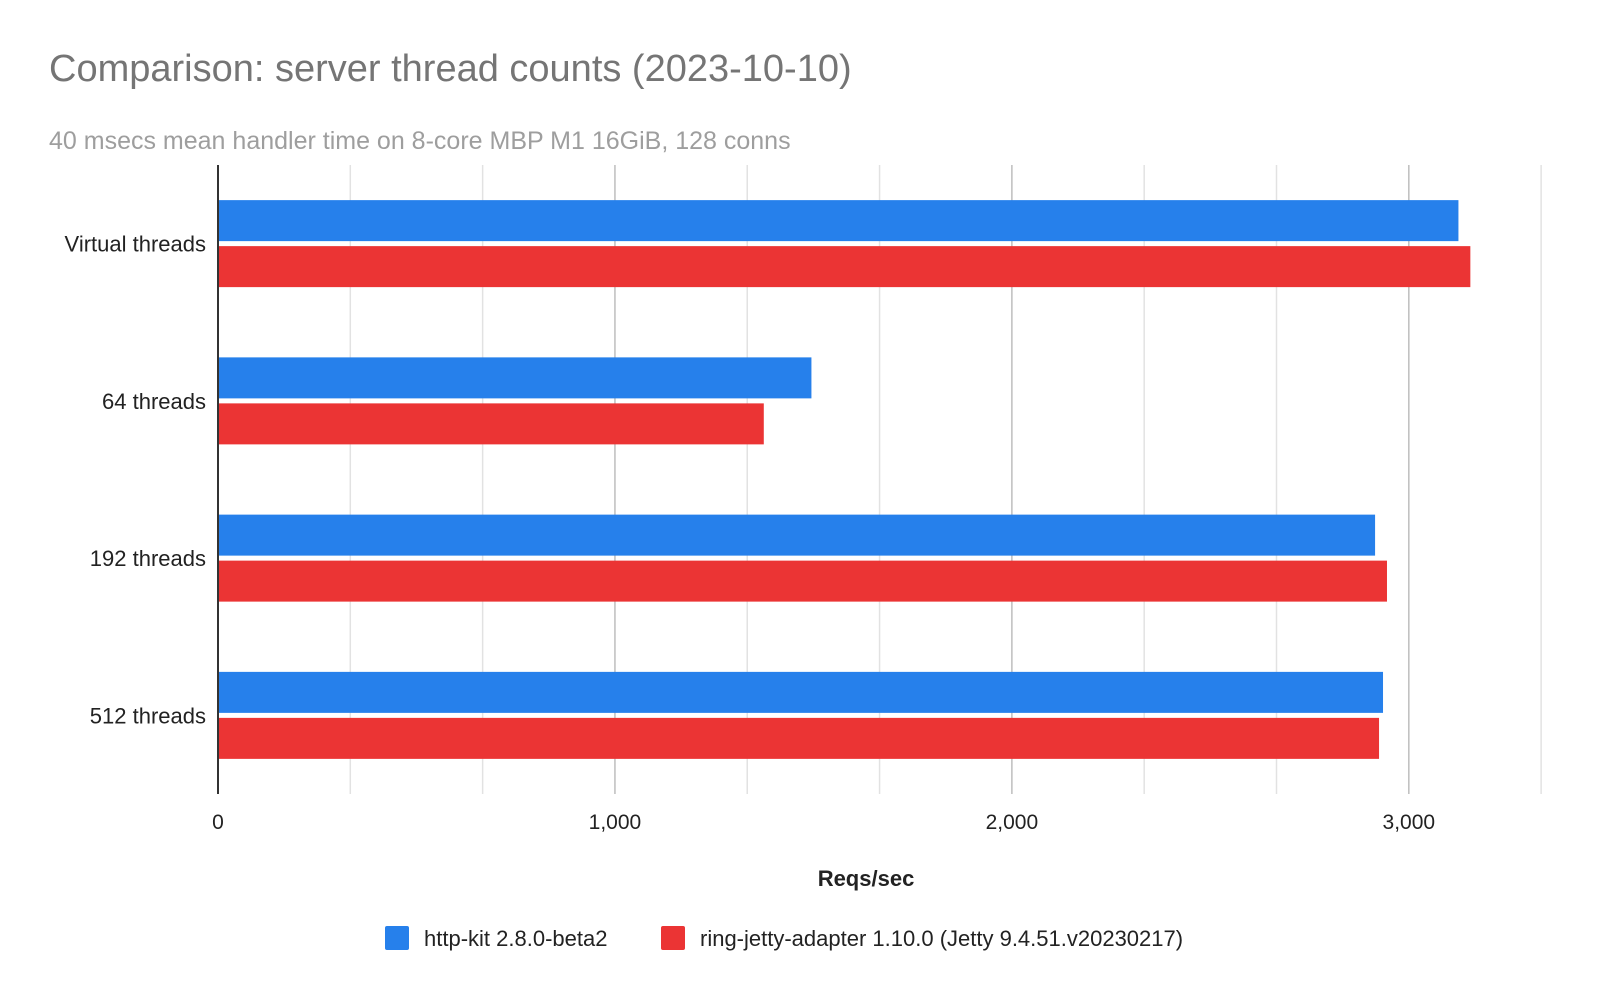 This screenshot has width=1604, height=994. Describe the element at coordinates (823, 822) in the screenshot. I see `x-tick-labels: 0 1,000 2,000 3,000` at that location.